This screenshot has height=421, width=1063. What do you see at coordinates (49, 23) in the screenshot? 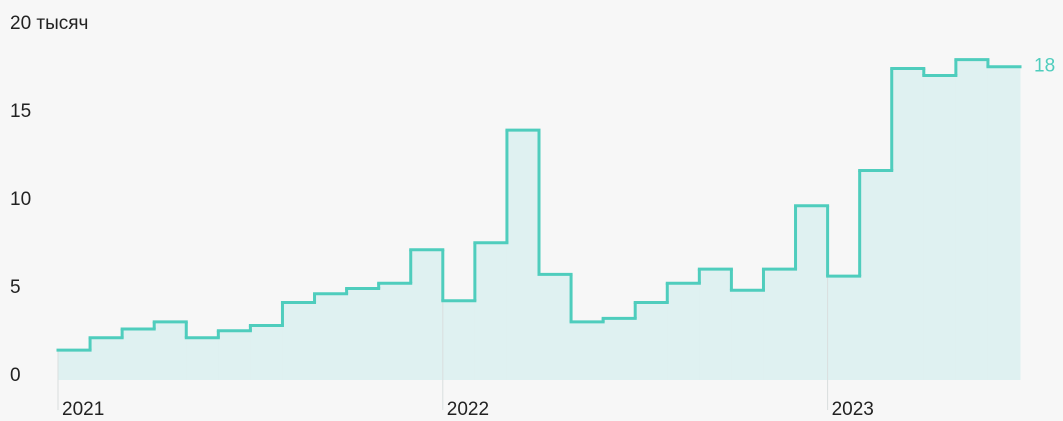
I see `y-tick-label: 20 тысяч` at bounding box center [49, 23].